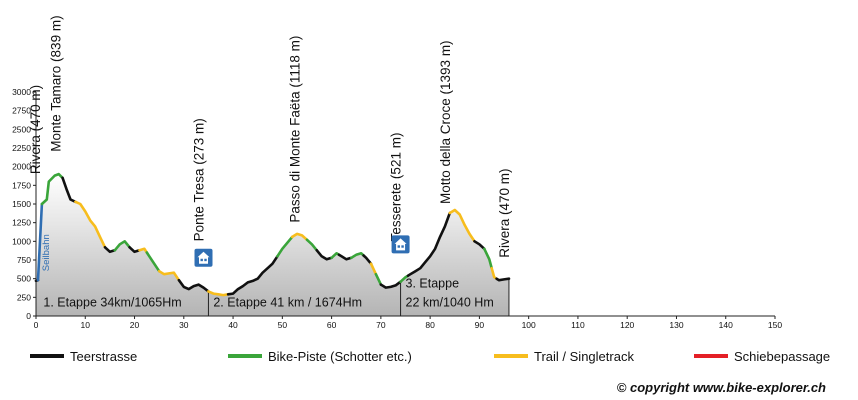 The image size is (858, 400). Describe the element at coordinates (584, 356) in the screenshot. I see `legend-label-trail: Trail / Singletrack` at that location.